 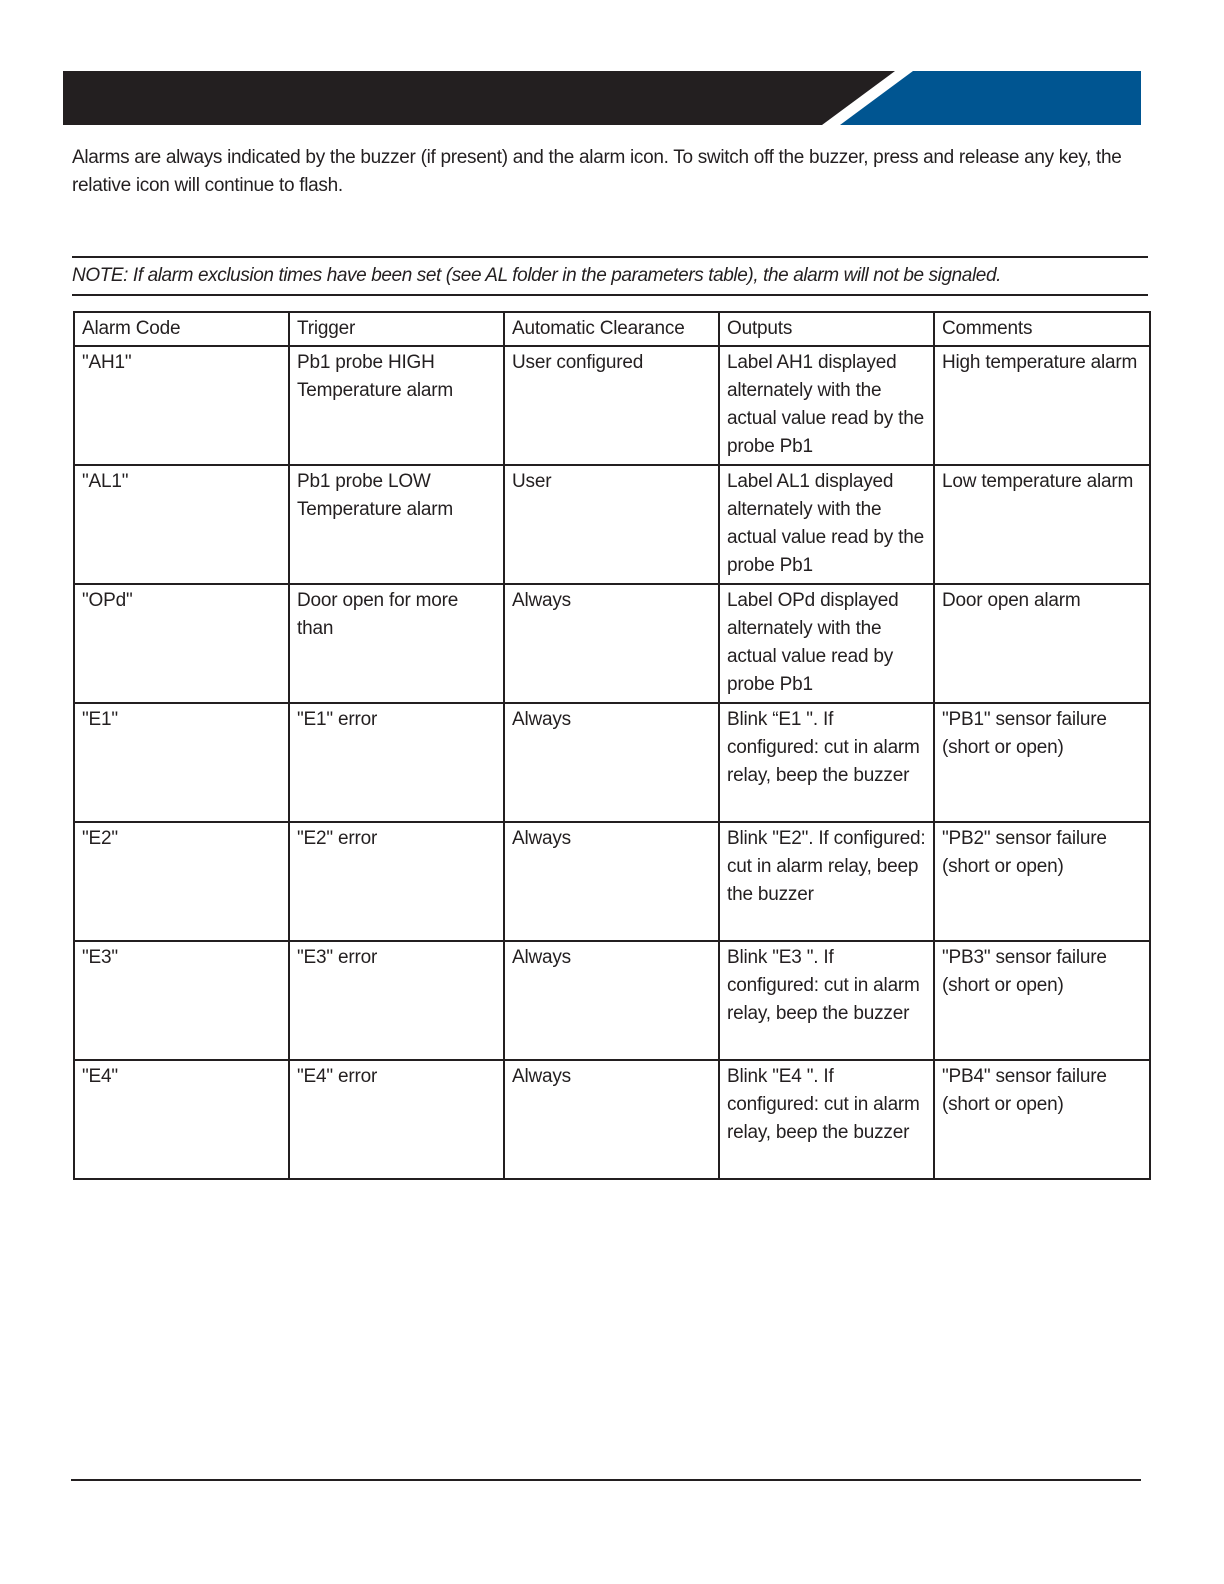 What do you see at coordinates (181, 1000) in the screenshot?
I see `cell-alarm-code: "E3"` at bounding box center [181, 1000].